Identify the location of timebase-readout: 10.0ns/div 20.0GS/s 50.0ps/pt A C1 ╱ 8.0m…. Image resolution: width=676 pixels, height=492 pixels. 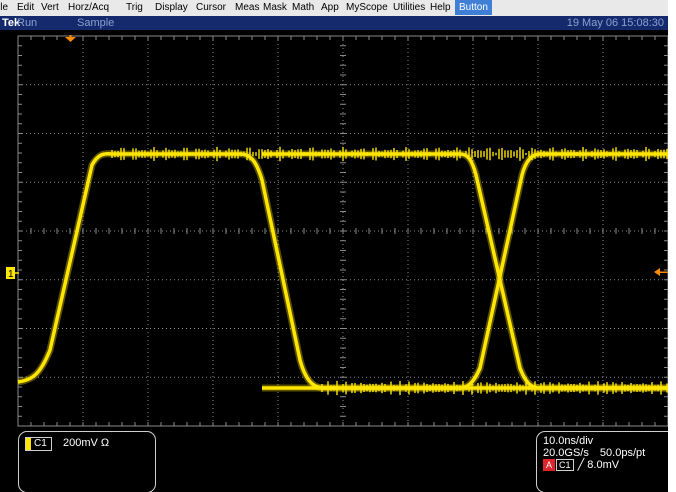
(602, 461).